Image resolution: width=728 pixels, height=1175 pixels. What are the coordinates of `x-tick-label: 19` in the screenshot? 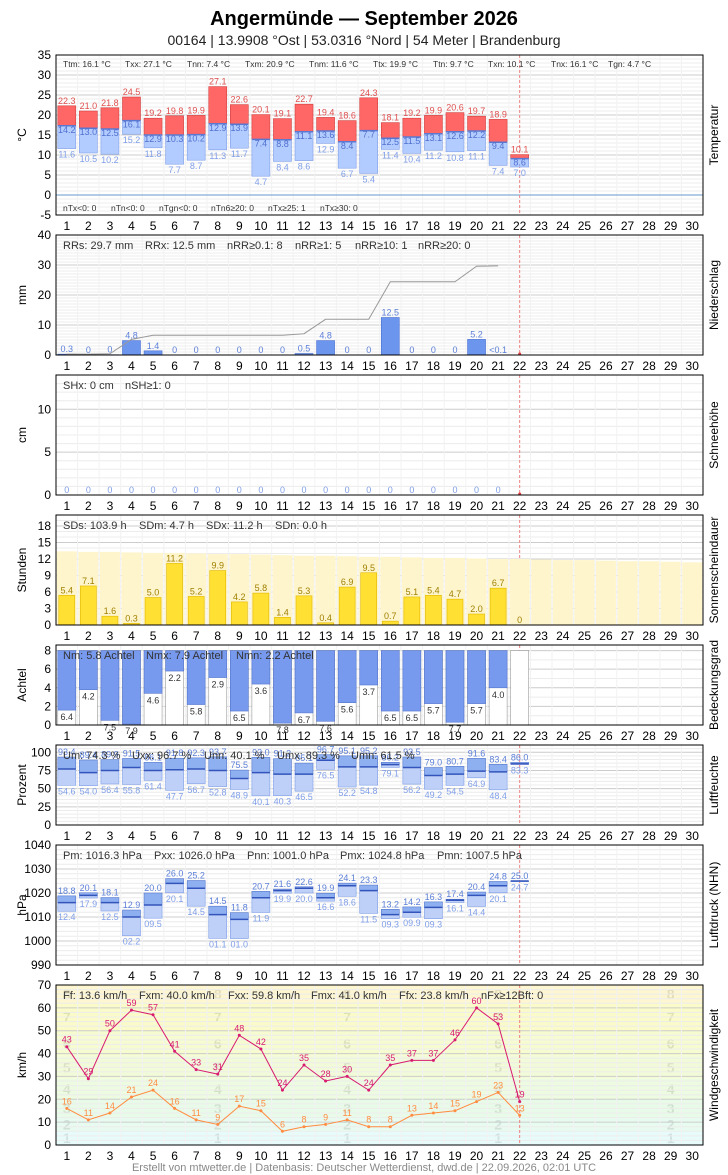 It's located at (455, 226).